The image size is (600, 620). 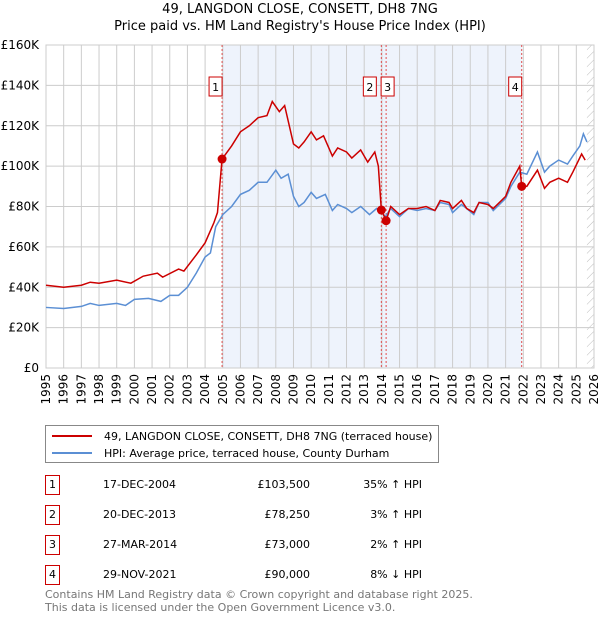 I want to click on transaction-number: 4, so click(x=52, y=575).